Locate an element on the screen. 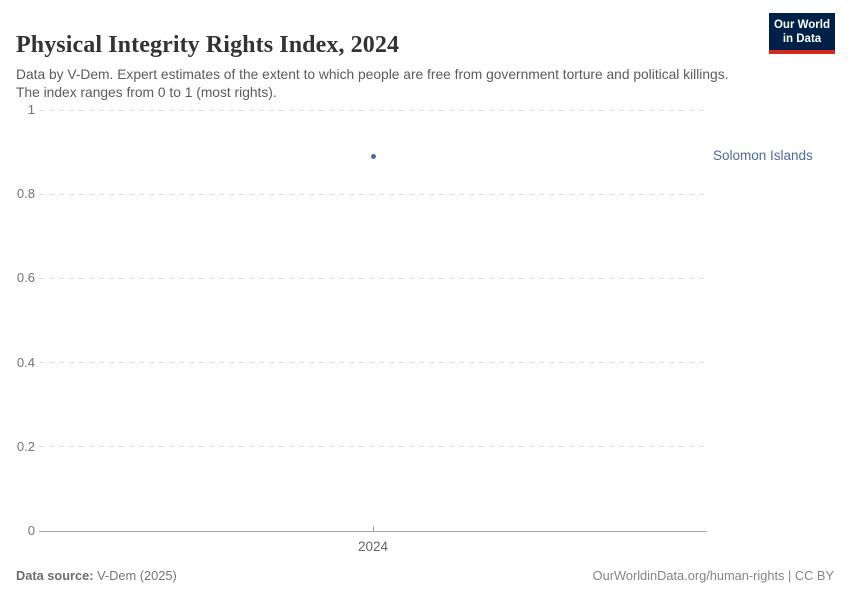  data-point-solomon-islands is located at coordinates (373, 156).